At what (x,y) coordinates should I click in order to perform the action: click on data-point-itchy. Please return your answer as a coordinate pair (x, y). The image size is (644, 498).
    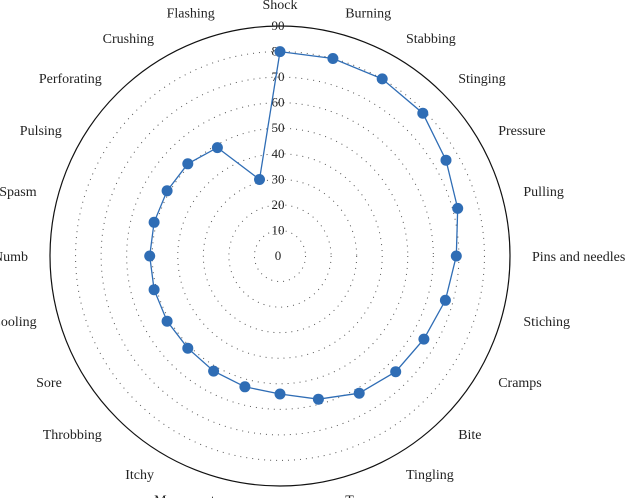
    Looking at the image, I should click on (214, 371).